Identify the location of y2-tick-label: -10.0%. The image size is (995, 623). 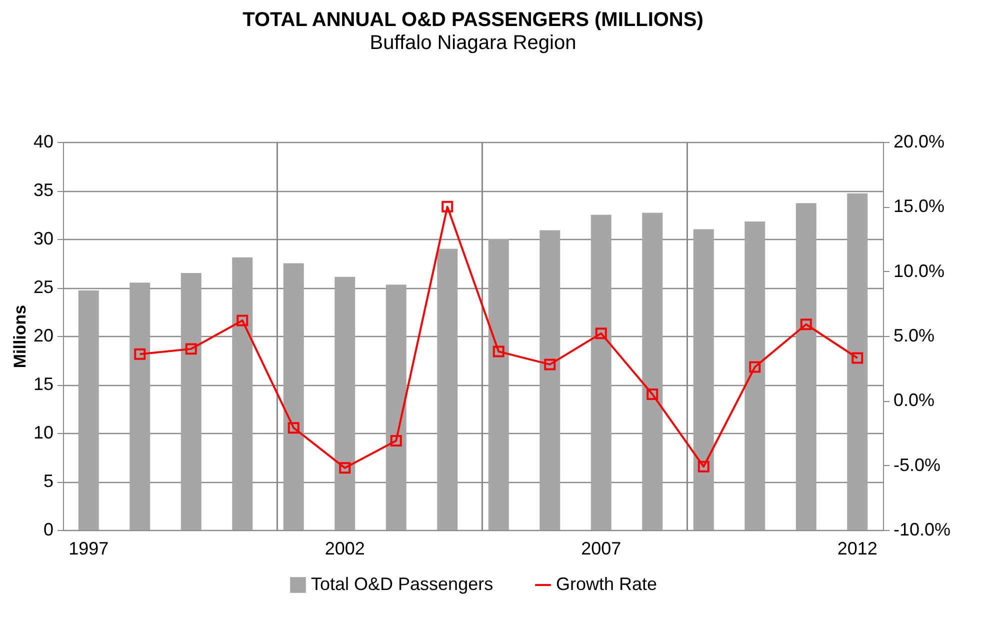
(922, 530).